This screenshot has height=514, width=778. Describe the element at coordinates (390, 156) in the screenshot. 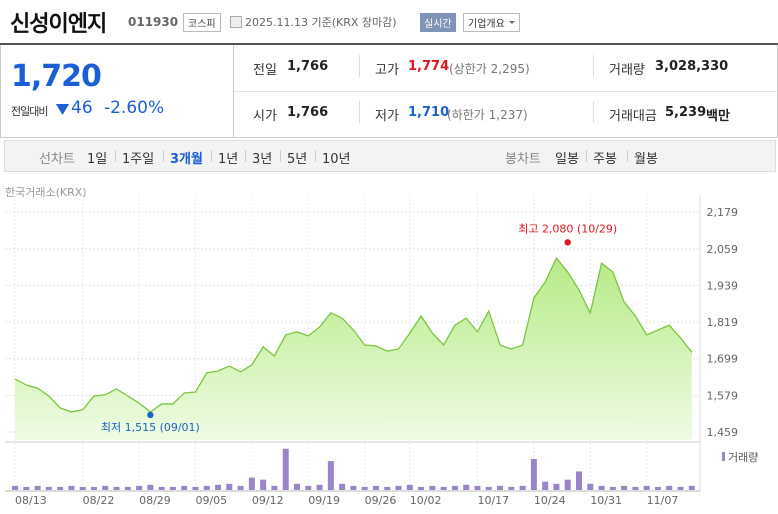

I see `period-tabs: 선차트 1일 1주일 3개월 1년 3년 5년 10년 봉차트 일봉 주봉 월봉` at that location.